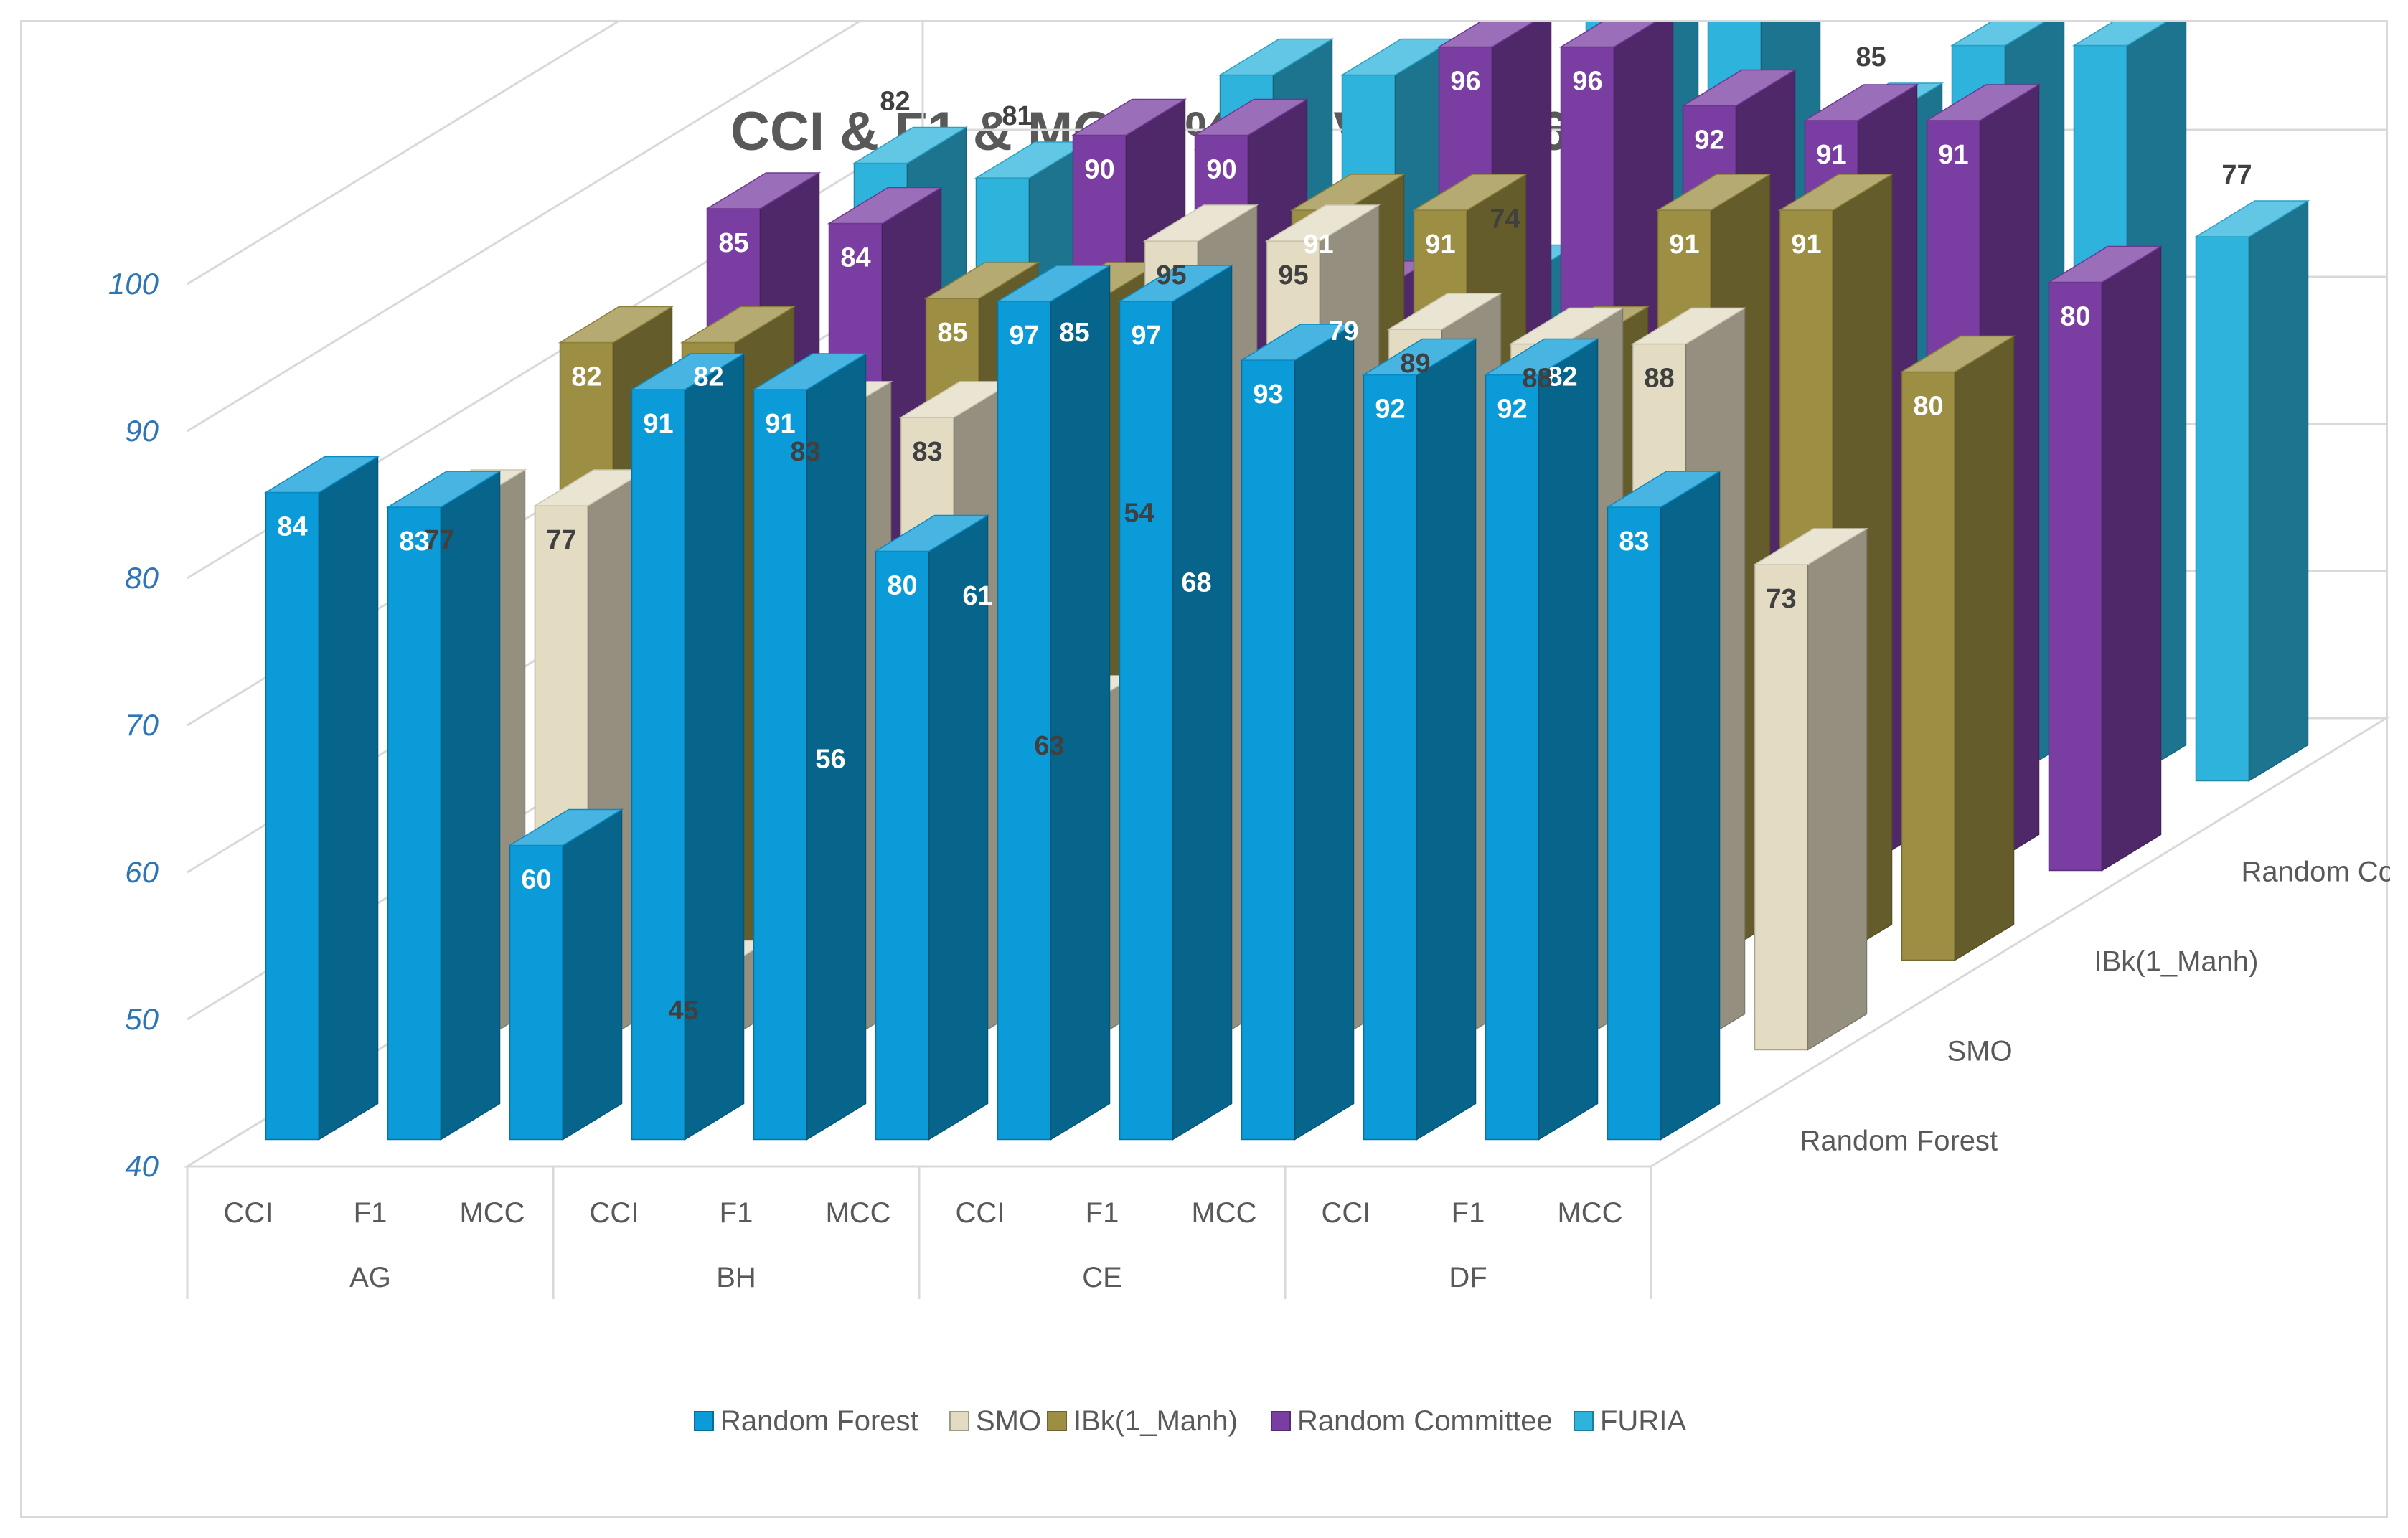  I want to click on legend-label: Random Committee, so click(1425, 1421).